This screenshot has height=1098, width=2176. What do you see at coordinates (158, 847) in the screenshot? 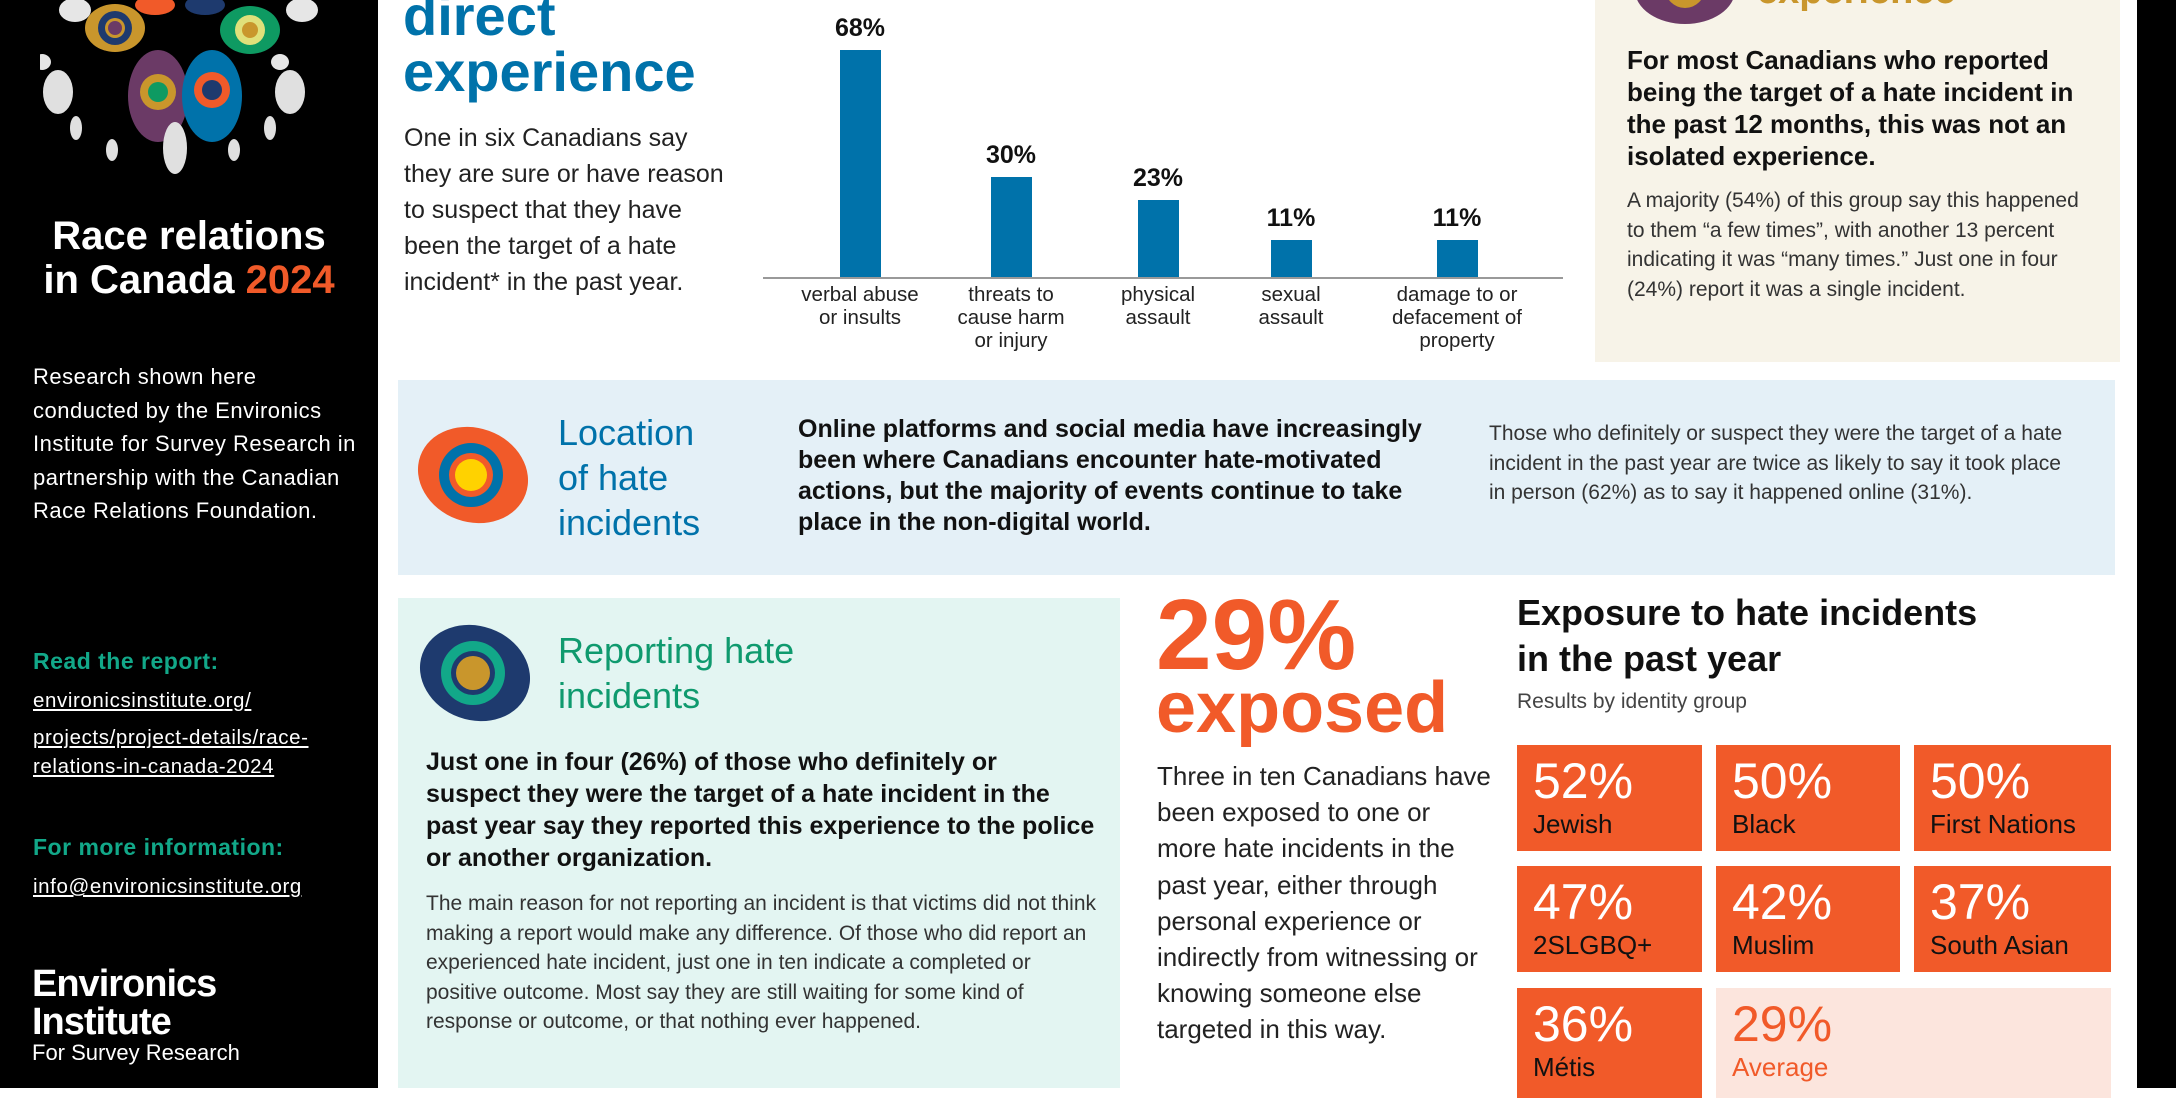
I see `more-info-label: For more information:` at bounding box center [158, 847].